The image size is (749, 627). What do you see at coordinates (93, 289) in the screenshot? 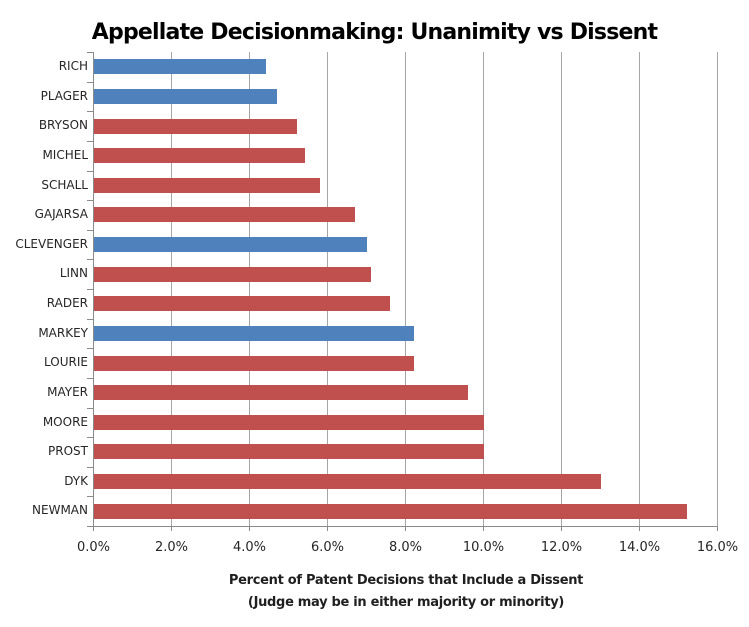
I see `y-axis-line` at bounding box center [93, 289].